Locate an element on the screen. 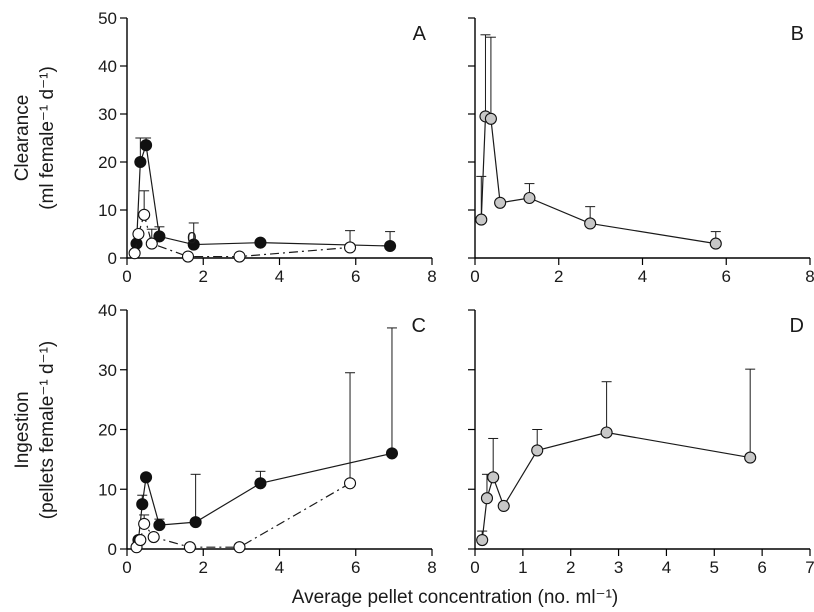 The height and width of the screenshot is (612, 814). panel-letter-d: D is located at coordinates (797, 326).